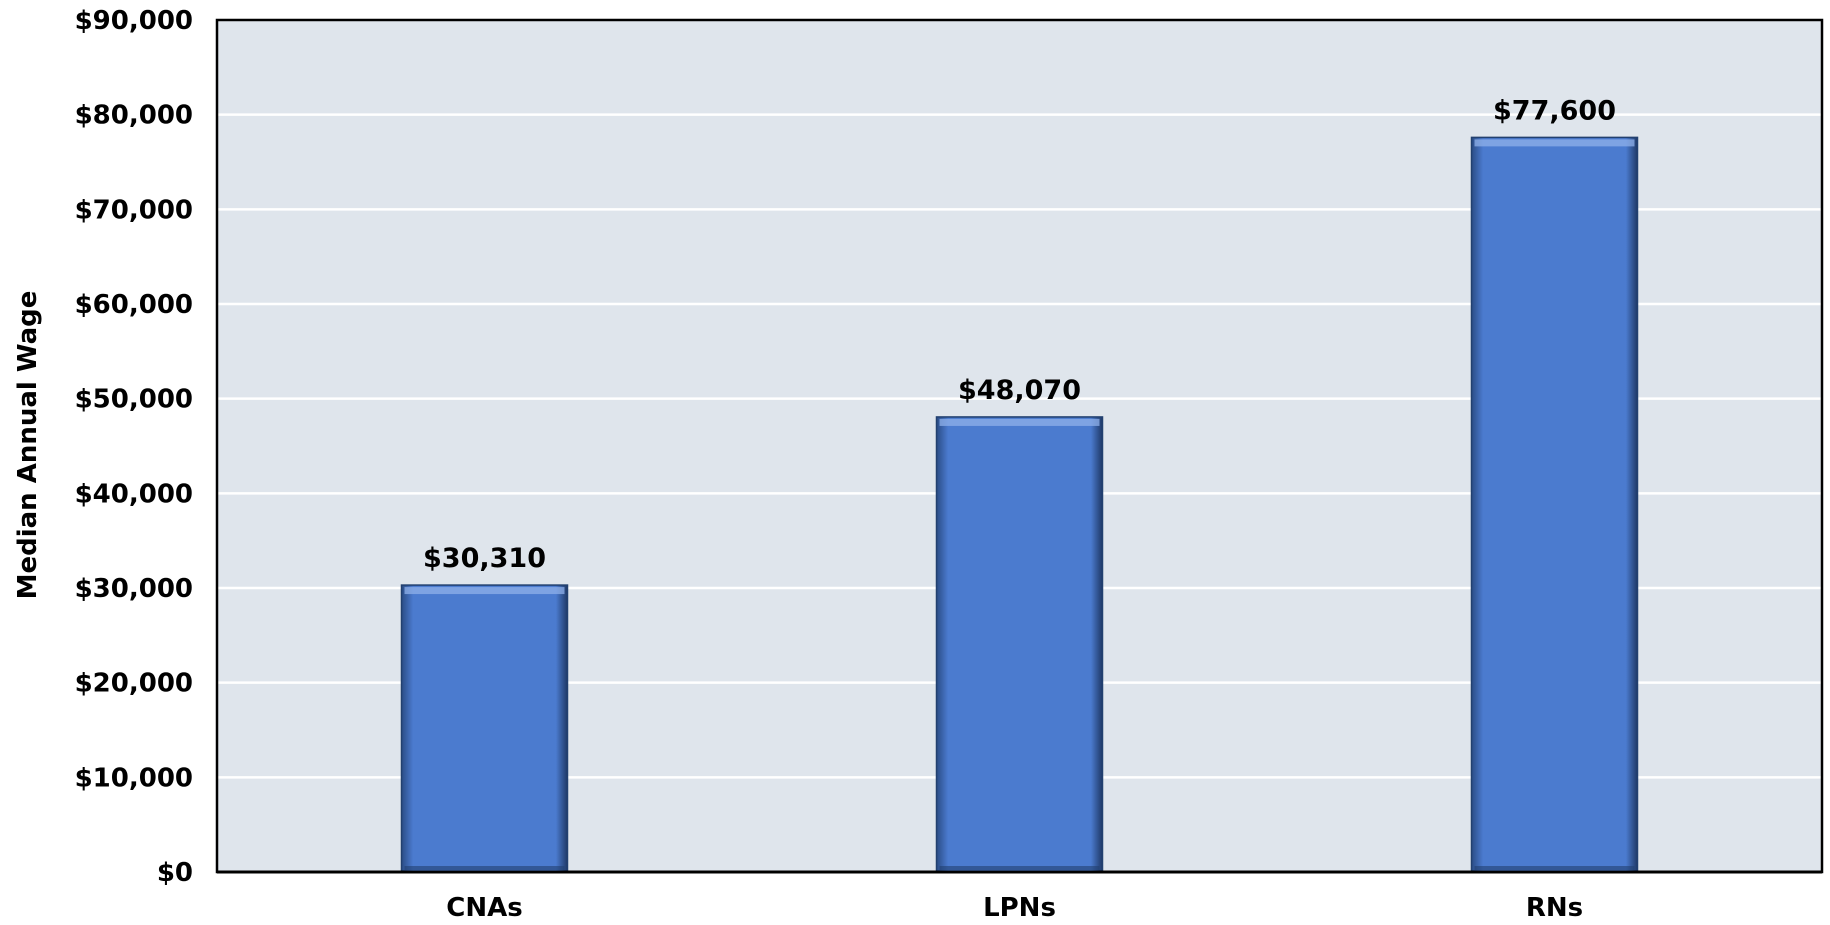 This screenshot has height=925, width=1830. What do you see at coordinates (1019, 908) in the screenshot?
I see `x-category-label: LPNs` at bounding box center [1019, 908].